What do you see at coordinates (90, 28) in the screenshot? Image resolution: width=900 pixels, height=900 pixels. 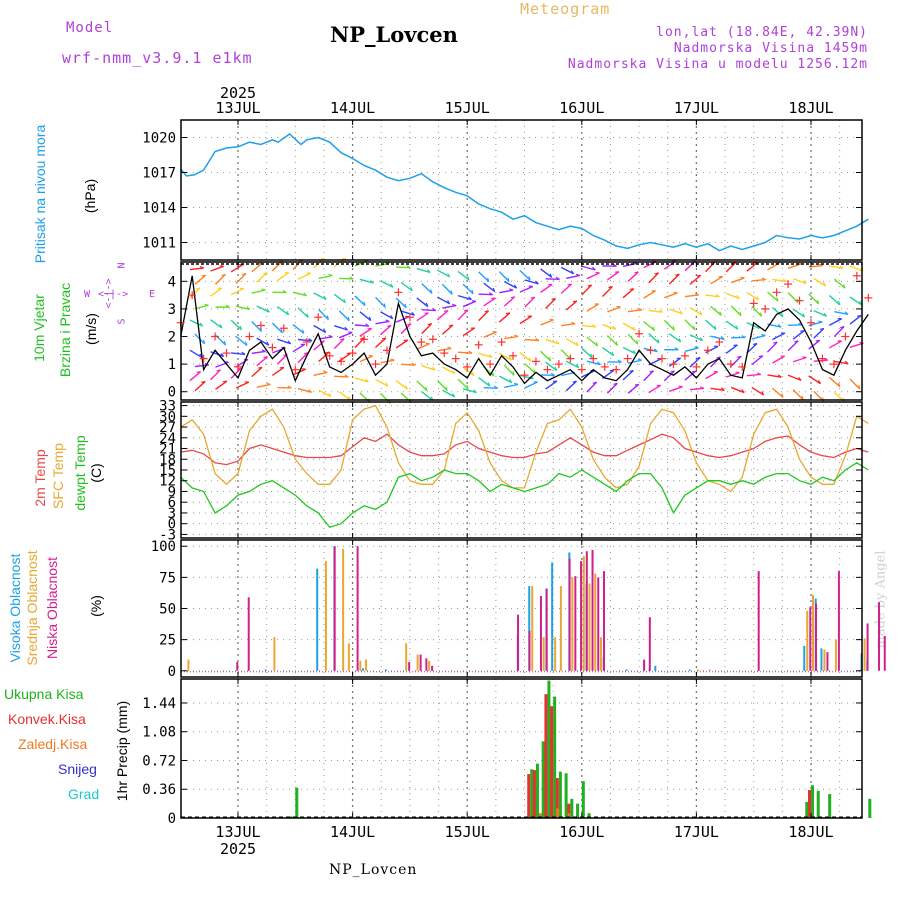 I see `model-label: Model` at bounding box center [90, 28].